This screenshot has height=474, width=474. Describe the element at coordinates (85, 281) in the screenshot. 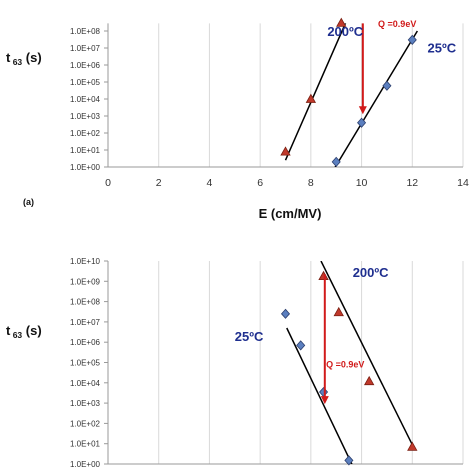

I see `y-tick-label: 1.0E+09` at that location.